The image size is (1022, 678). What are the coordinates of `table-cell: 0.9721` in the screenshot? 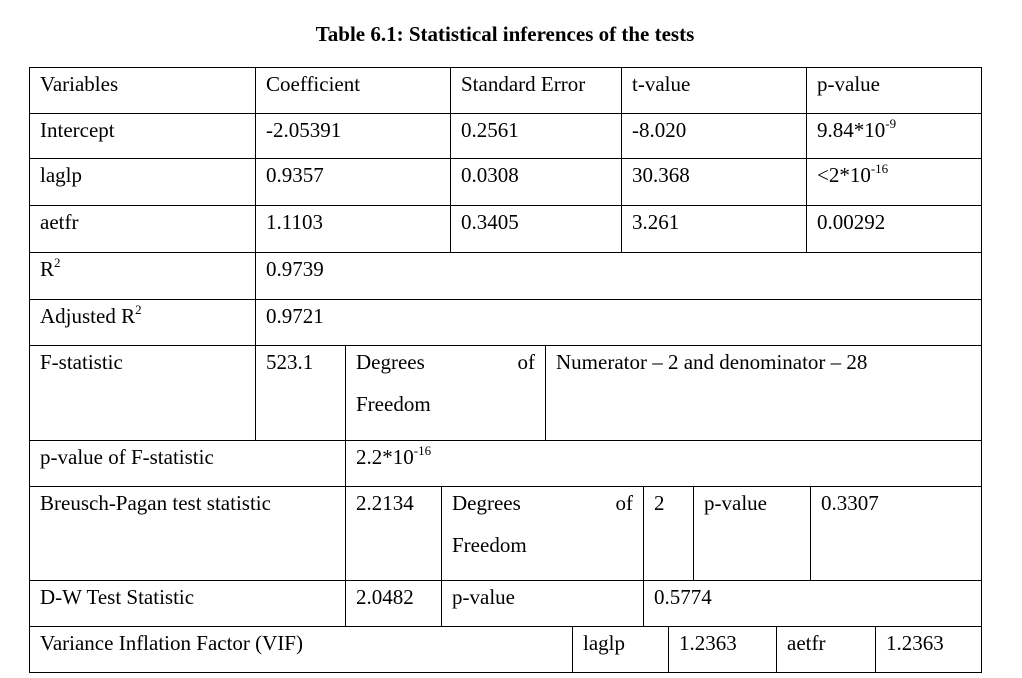 It's located at (618, 322).